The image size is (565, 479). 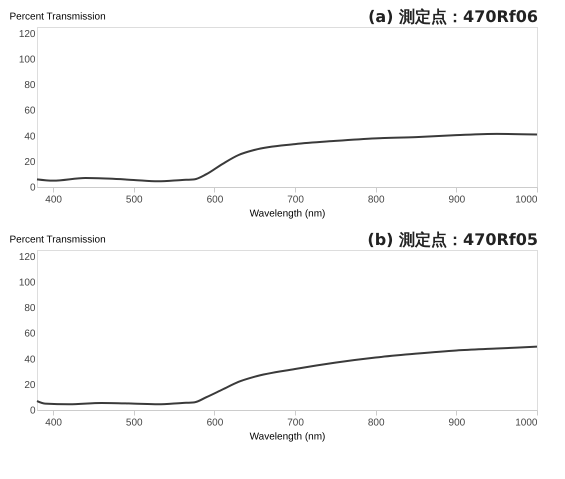 What do you see at coordinates (452, 239) in the screenshot?
I see `chart-title: (b) 測定点：470Rf05` at bounding box center [452, 239].